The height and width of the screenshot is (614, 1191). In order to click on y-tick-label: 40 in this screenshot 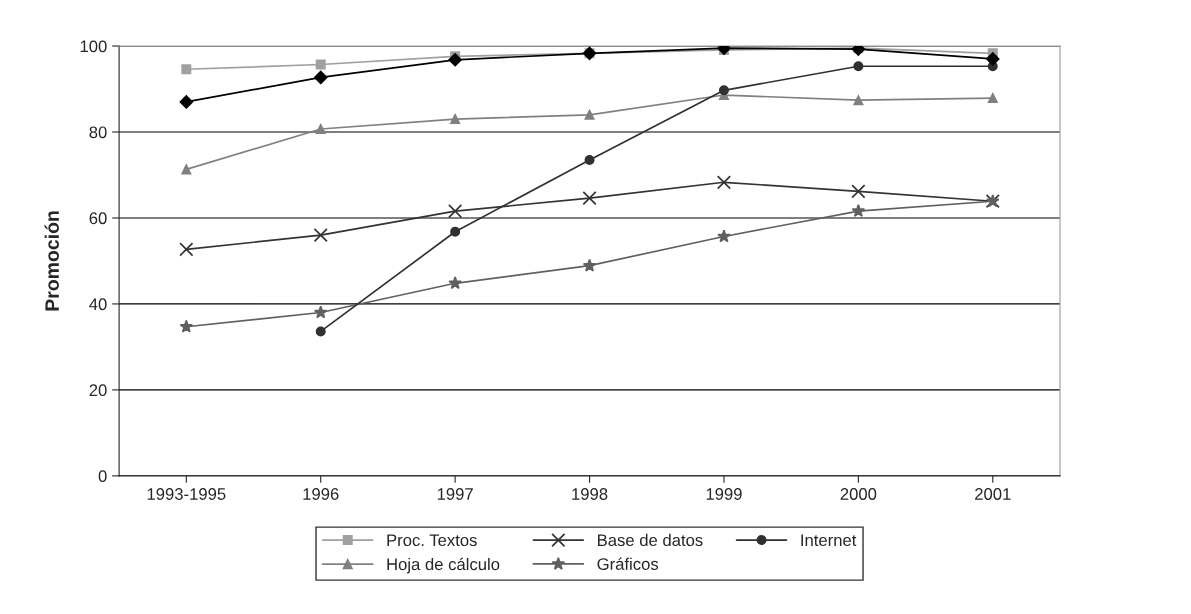, I will do `click(98, 304)`.